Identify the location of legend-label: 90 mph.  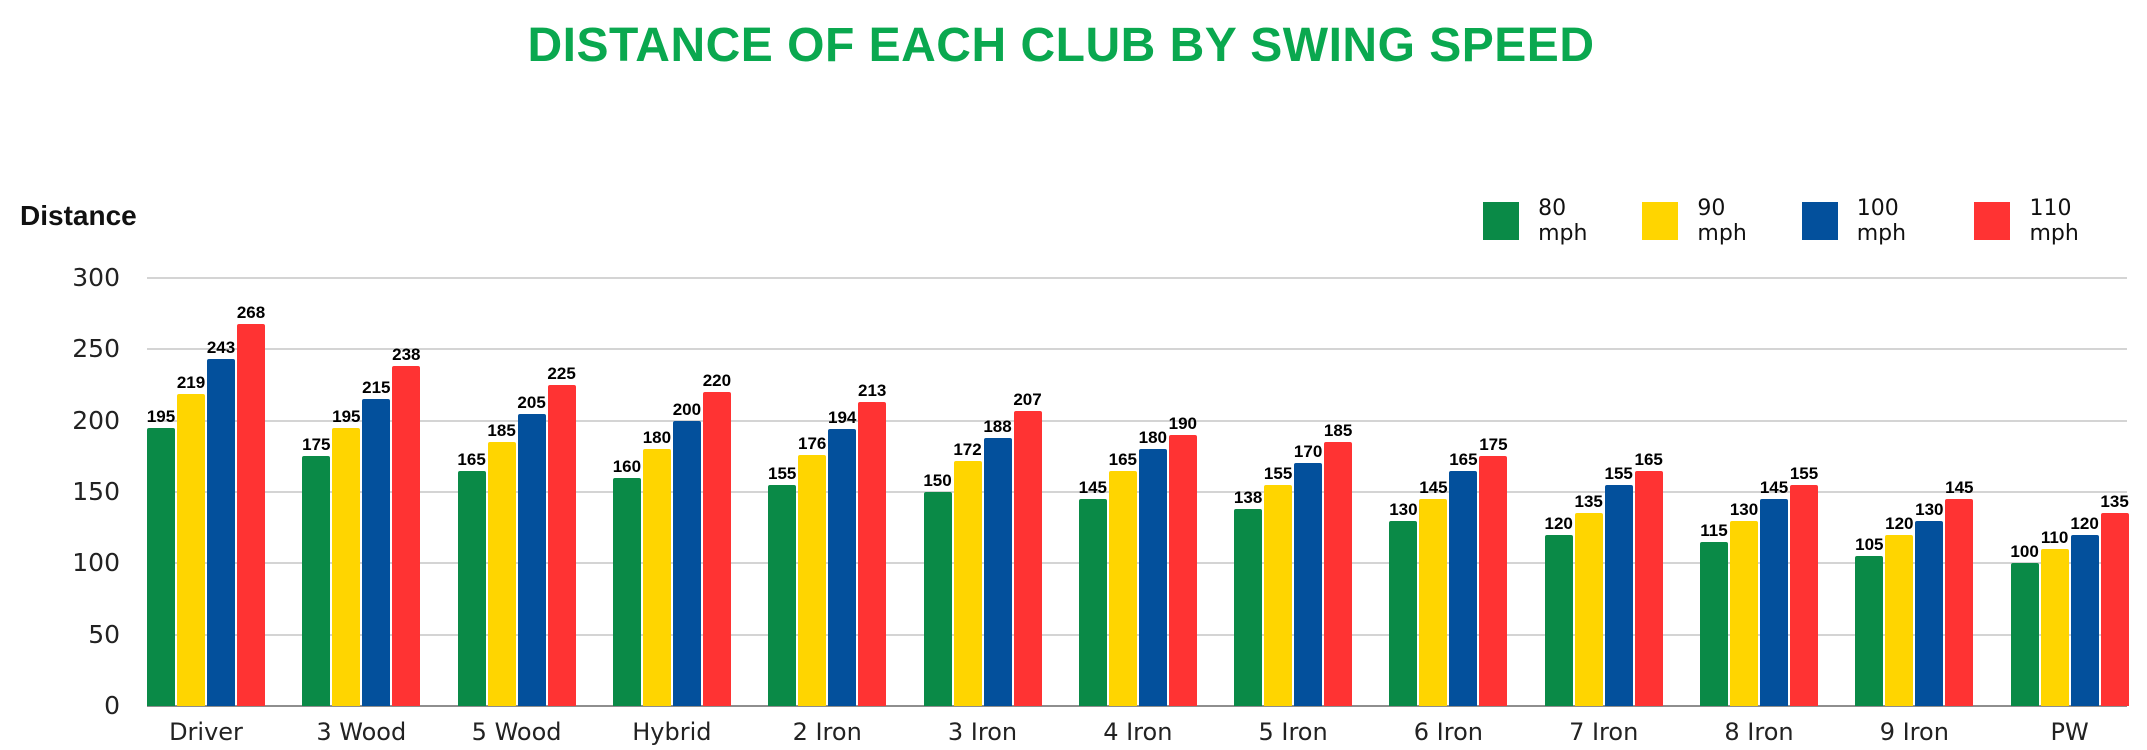
(1722, 221).